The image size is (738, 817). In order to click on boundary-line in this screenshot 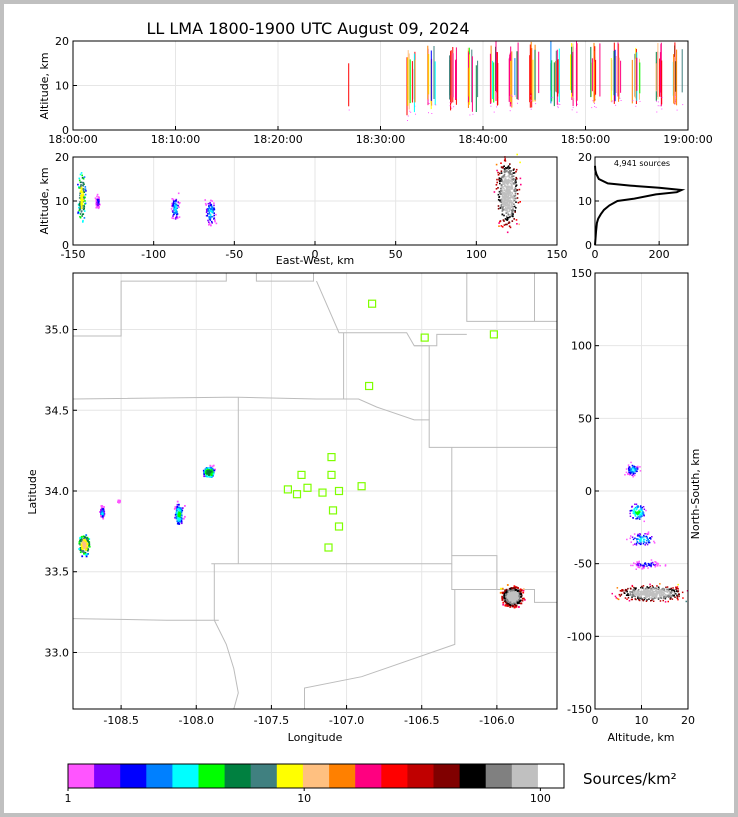, I will do `click(226, 636)`.